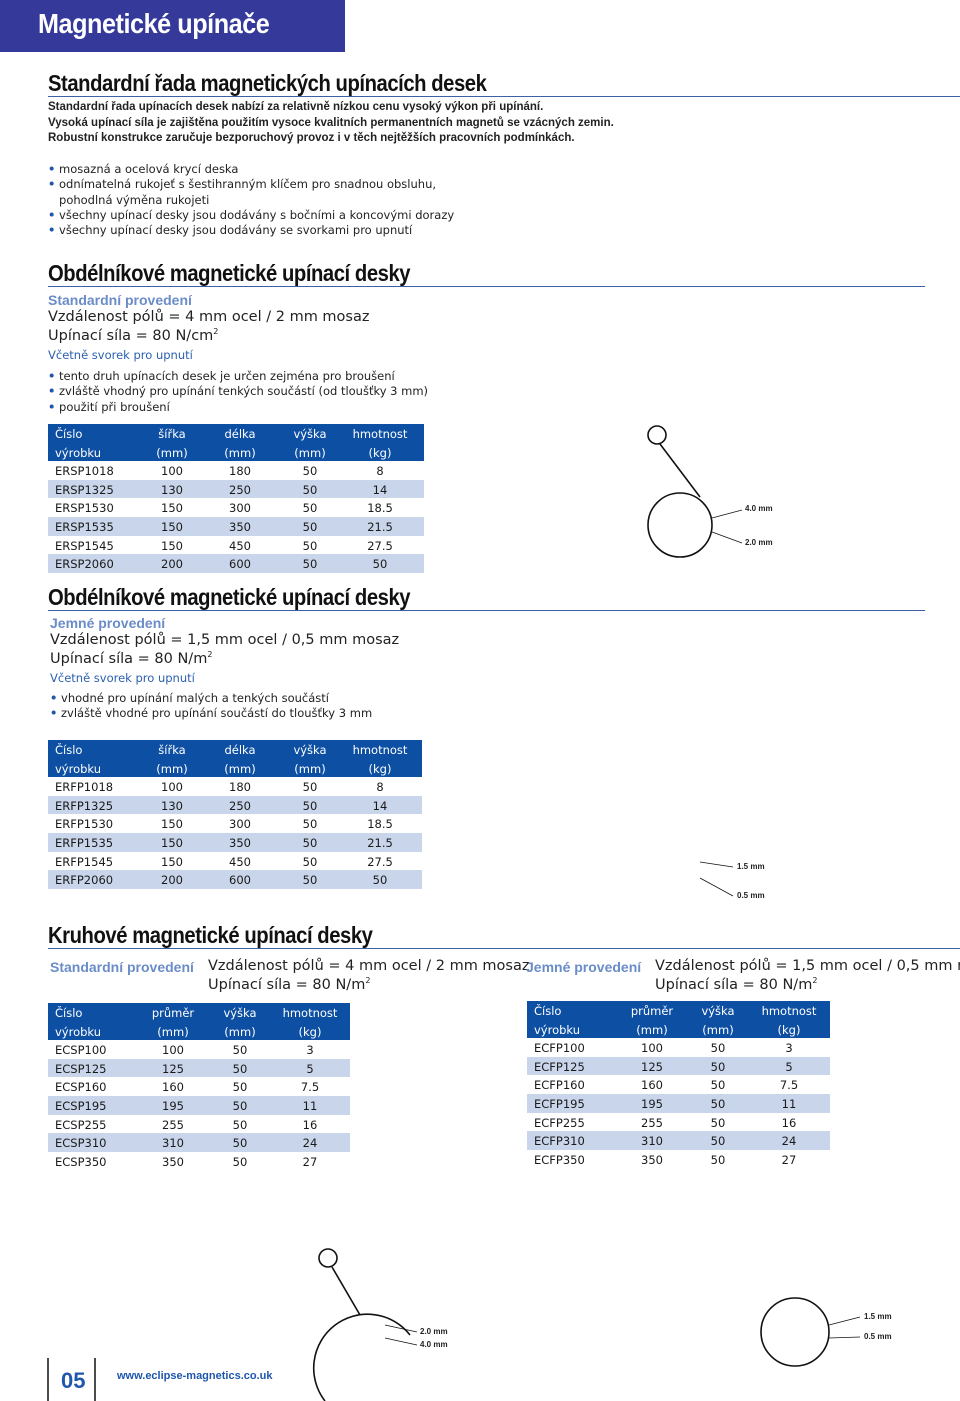 The height and width of the screenshot is (1401, 960). I want to click on table-cell: 150, so click(172, 861).